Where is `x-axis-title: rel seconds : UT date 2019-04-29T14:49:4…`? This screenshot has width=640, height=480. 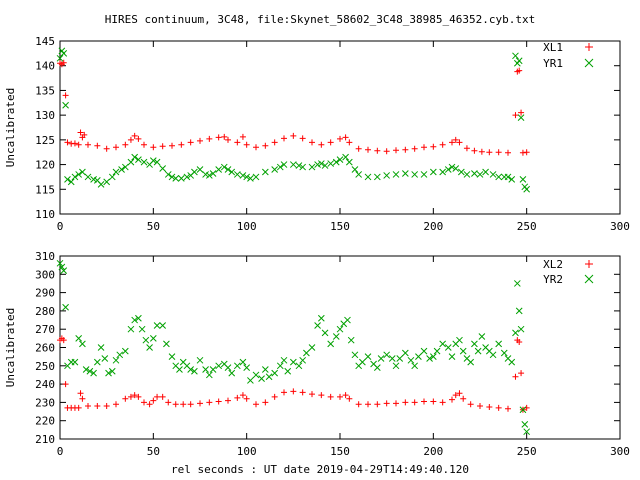 x-axis-title: rel seconds : UT date 2019-04-29T14:49:4… is located at coordinates (320, 469).